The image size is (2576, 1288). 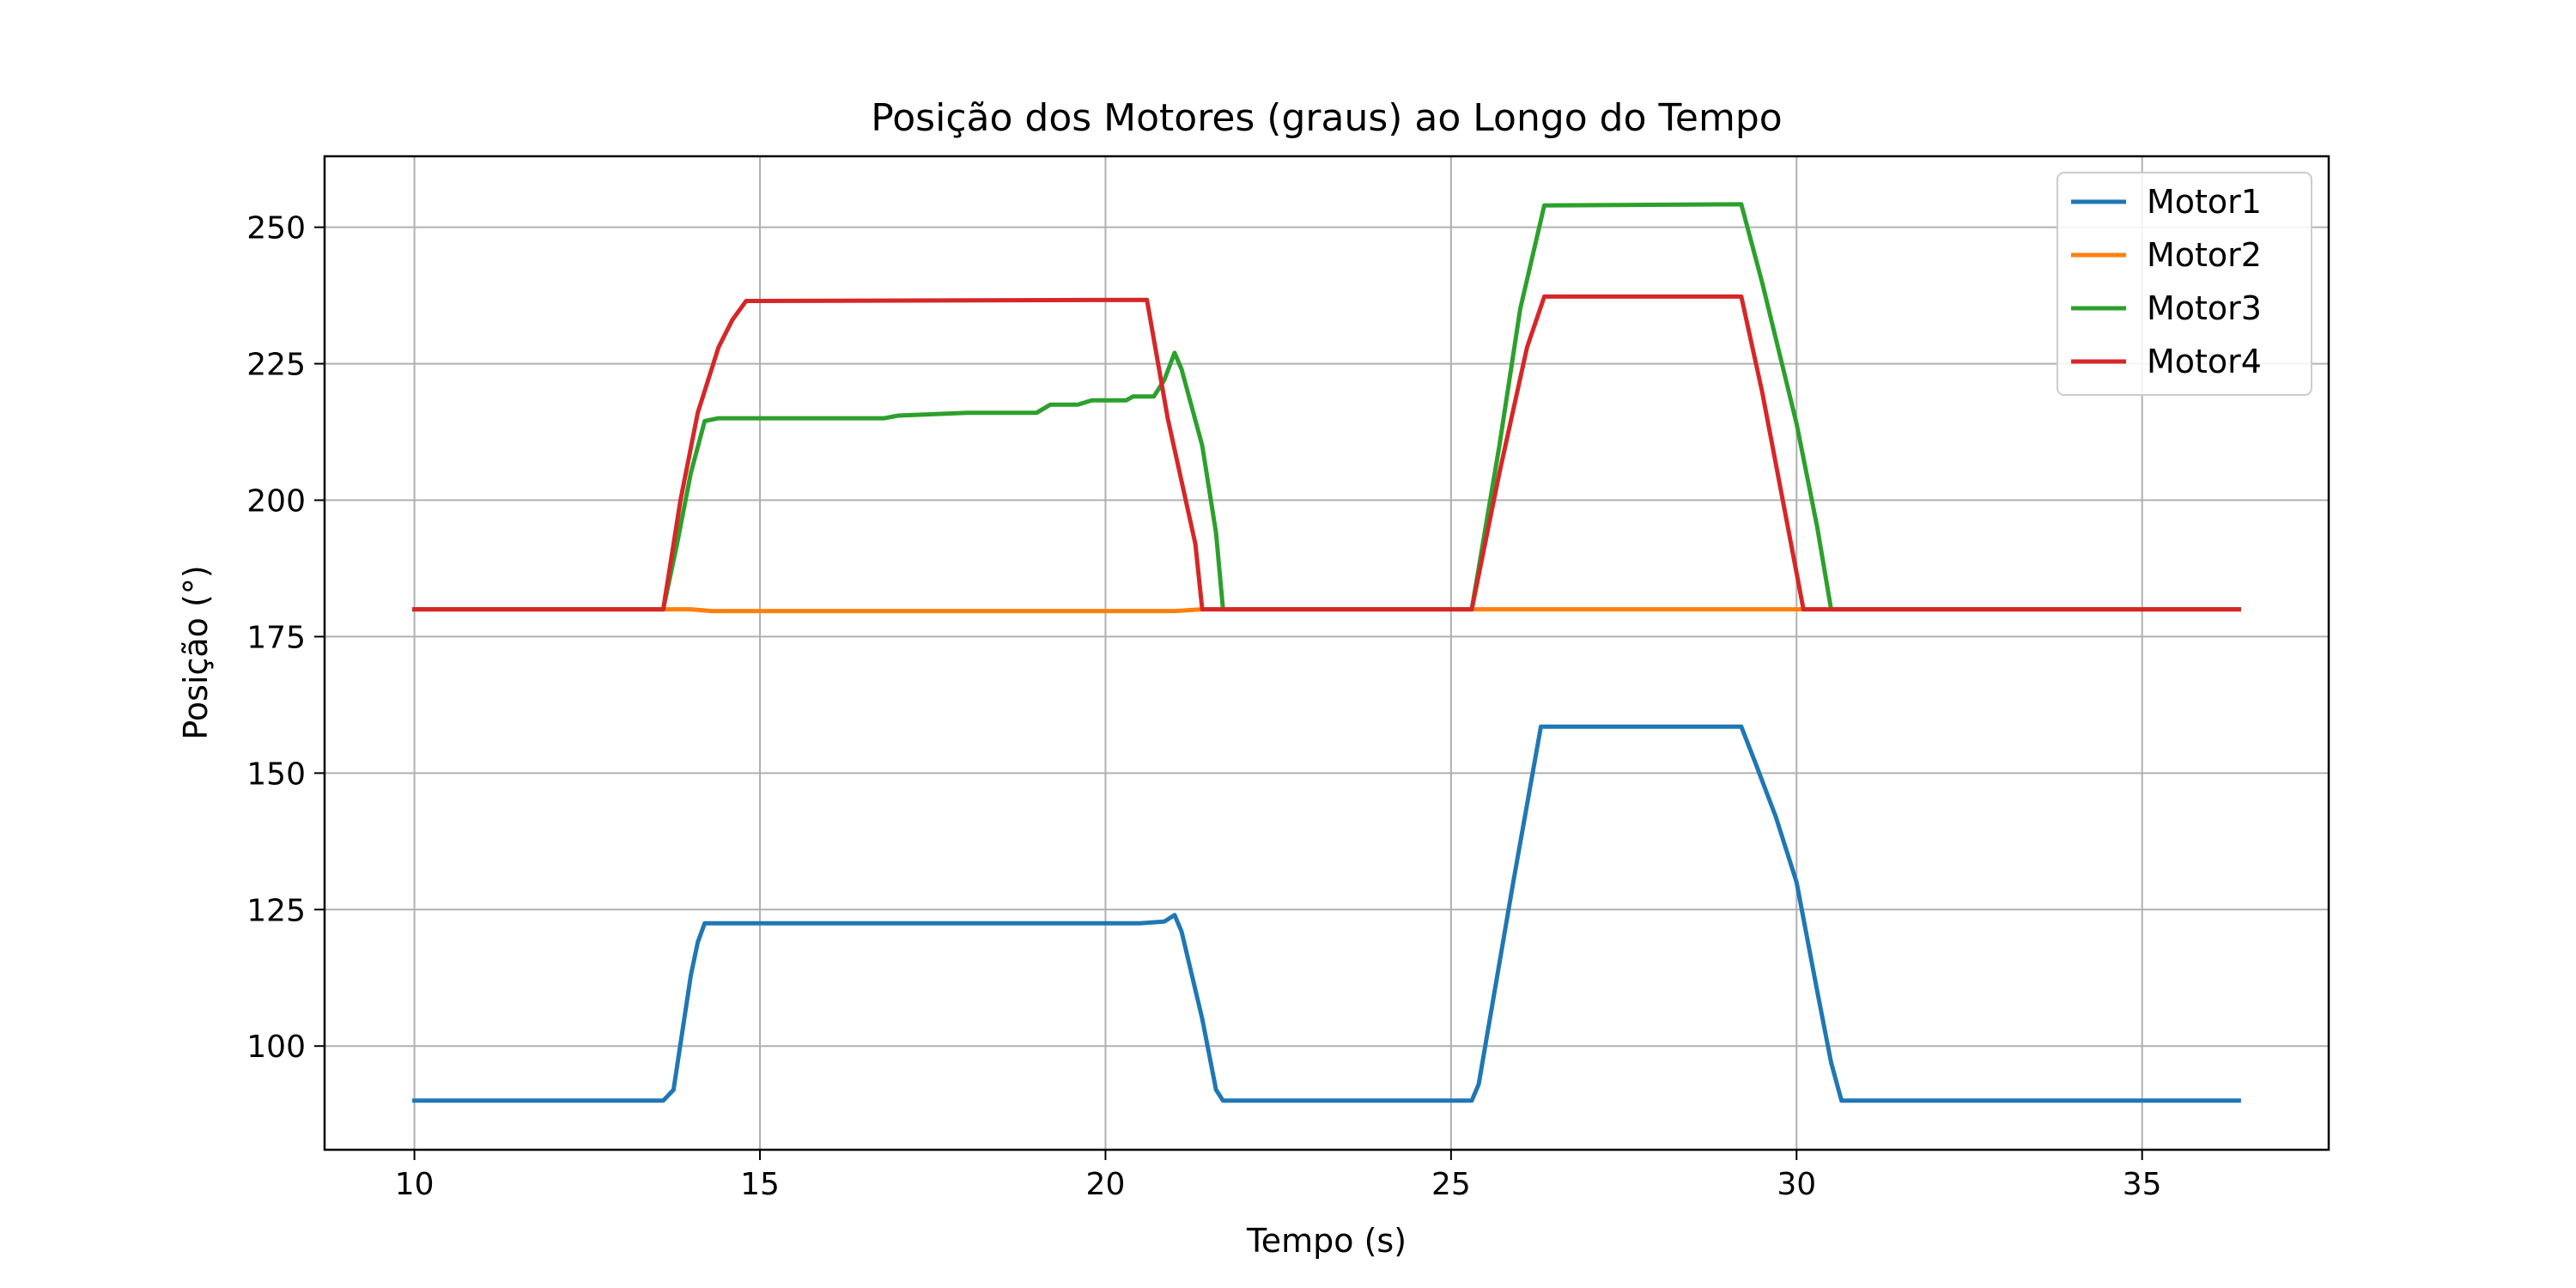 What do you see at coordinates (196, 652) in the screenshot?
I see `y-axis-label: Posição (°)` at bounding box center [196, 652].